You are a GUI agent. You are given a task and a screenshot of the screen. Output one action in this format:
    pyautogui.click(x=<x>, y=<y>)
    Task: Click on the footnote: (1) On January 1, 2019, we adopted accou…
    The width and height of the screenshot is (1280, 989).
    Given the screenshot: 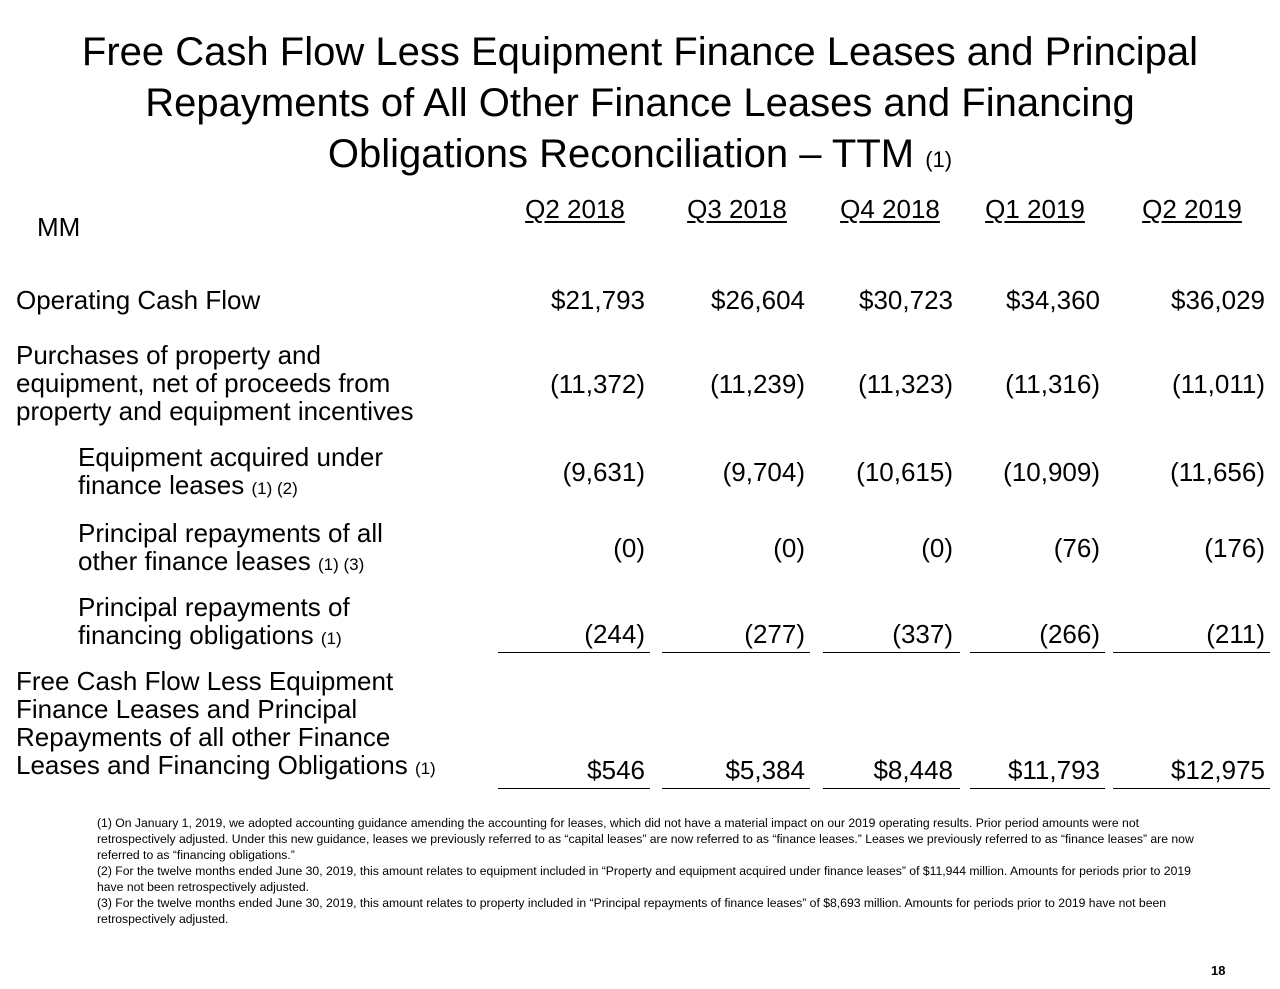 What is the action you would take?
    pyautogui.click(x=645, y=839)
    